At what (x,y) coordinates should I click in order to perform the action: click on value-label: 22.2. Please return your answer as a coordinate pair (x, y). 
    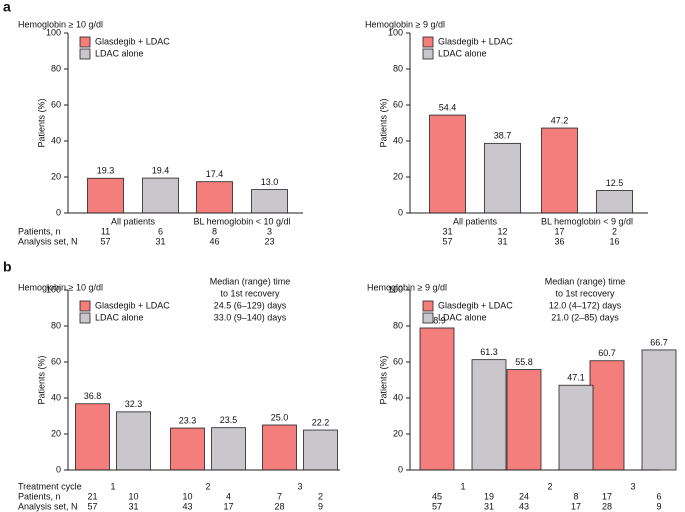
    Looking at the image, I should click on (321, 422).